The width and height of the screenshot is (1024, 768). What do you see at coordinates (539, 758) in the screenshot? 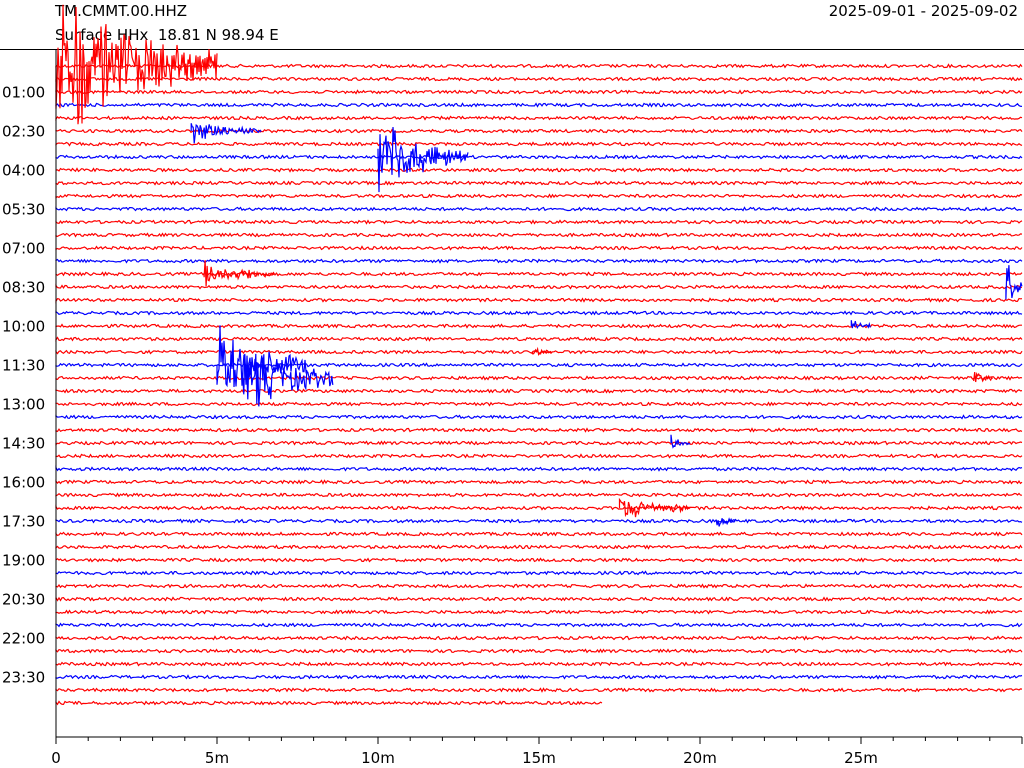
I see `x-tick-label: 15m` at bounding box center [539, 758].